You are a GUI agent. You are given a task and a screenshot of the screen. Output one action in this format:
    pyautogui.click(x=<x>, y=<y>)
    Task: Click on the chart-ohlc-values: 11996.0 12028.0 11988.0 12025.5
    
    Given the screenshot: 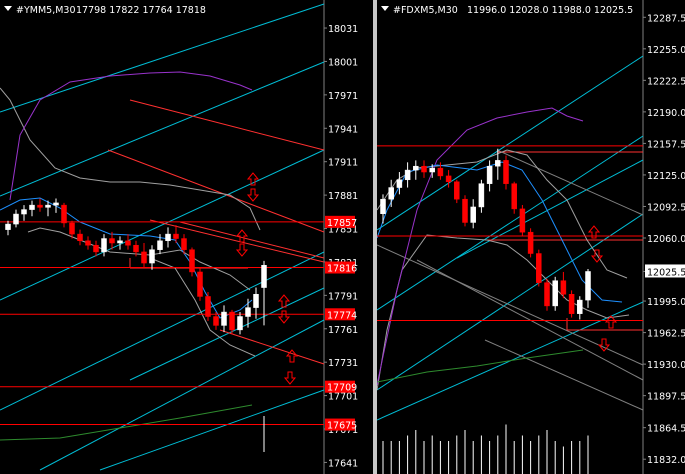 What is the action you would take?
    pyautogui.click(x=550, y=10)
    